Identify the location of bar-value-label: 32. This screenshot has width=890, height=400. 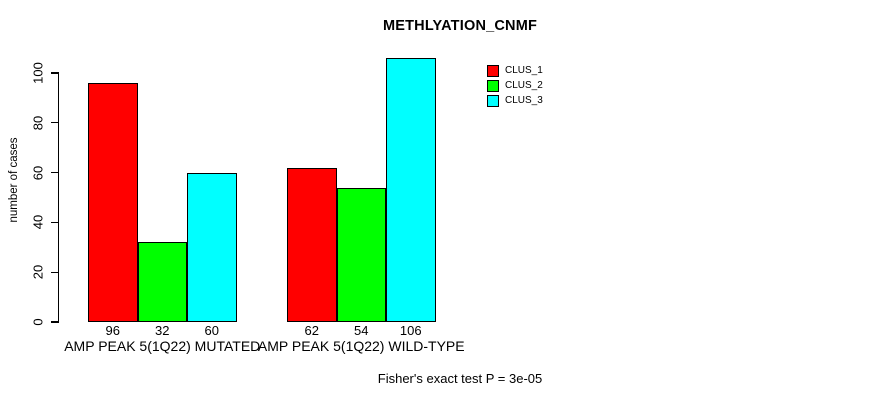
(162, 330).